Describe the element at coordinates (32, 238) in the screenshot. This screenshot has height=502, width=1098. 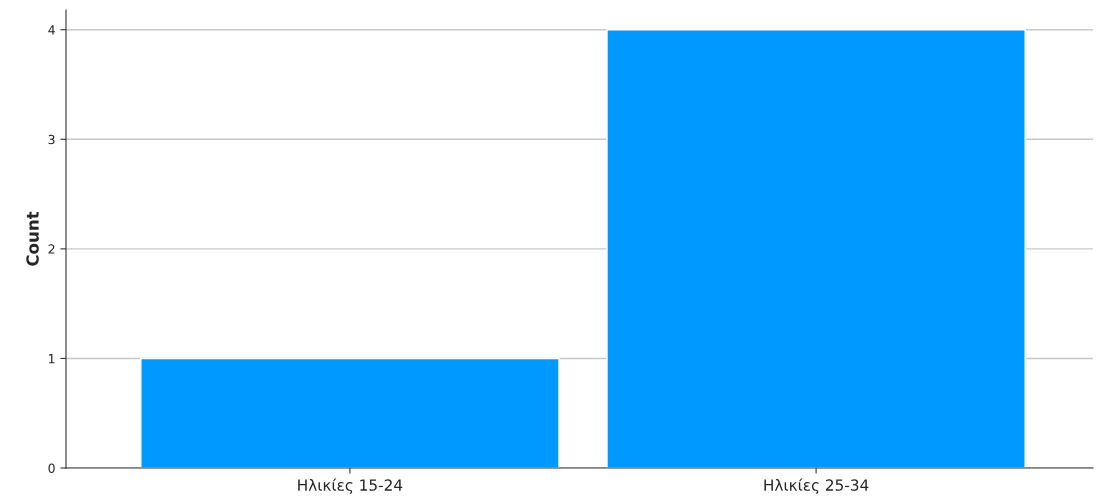
I see `y-axis-title: Count` at that location.